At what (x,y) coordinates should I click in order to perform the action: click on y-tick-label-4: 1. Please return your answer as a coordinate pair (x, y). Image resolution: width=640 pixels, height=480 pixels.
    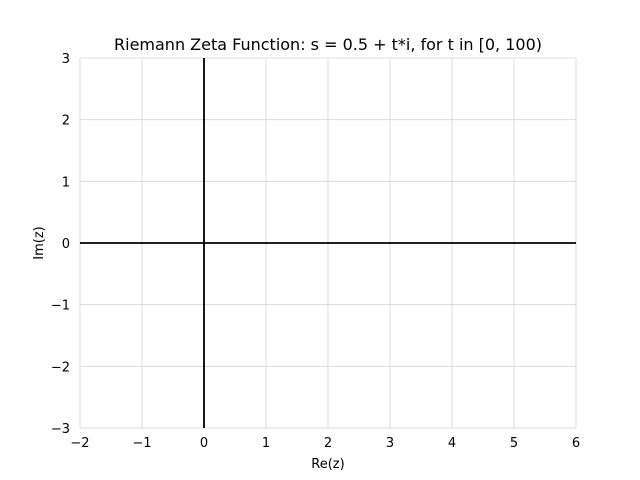
    Looking at the image, I should click on (66, 182).